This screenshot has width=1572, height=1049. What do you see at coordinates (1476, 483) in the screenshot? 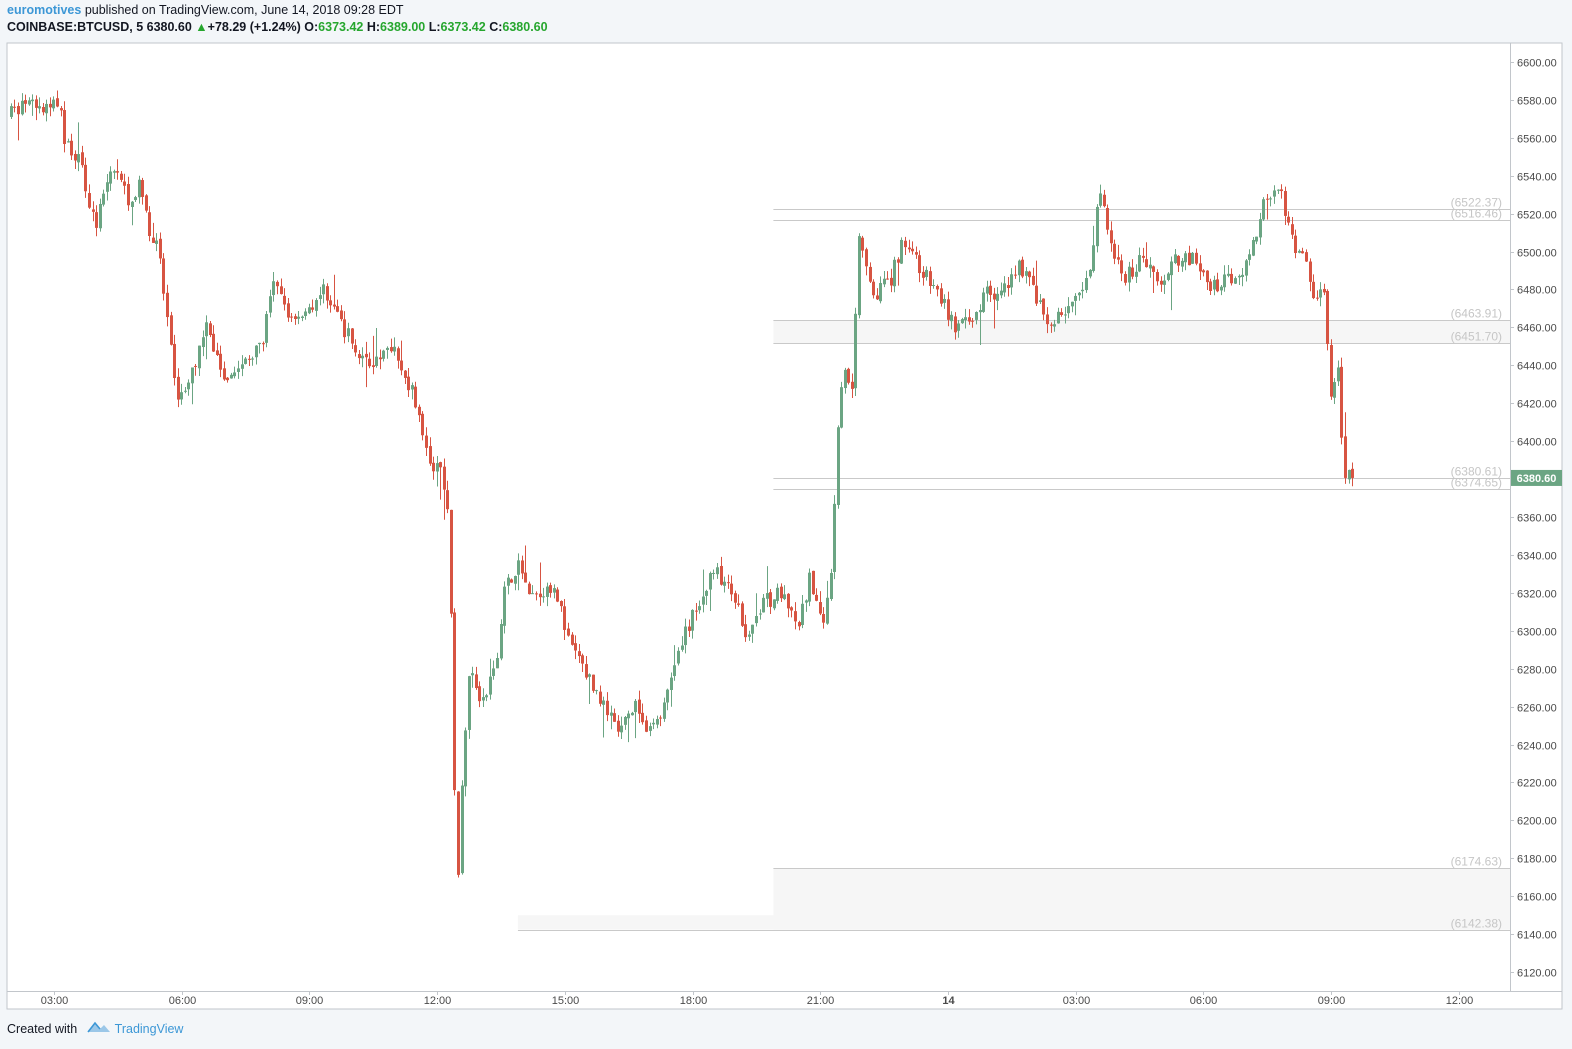
I see `level-label: (6374.65)` at bounding box center [1476, 483].